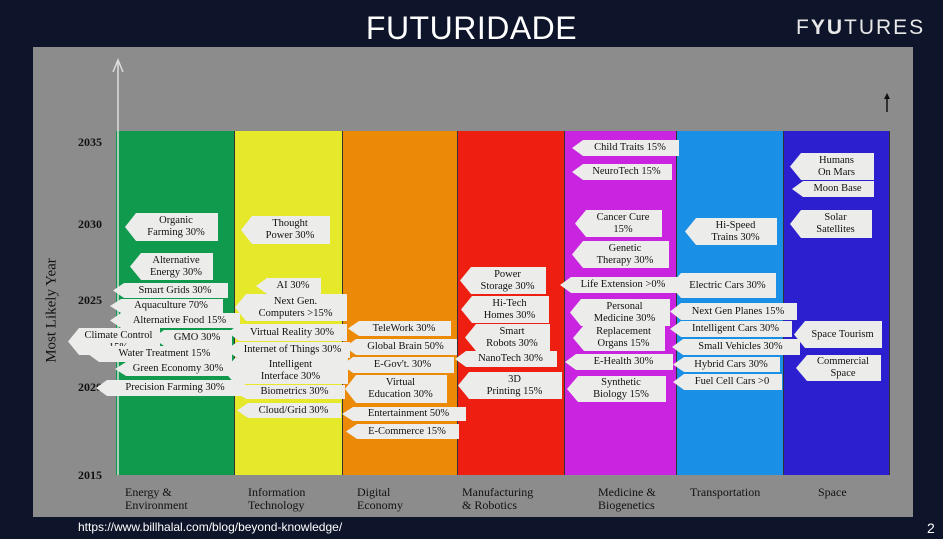 The image size is (943, 539). I want to click on technology-label: Thought Power 30%, so click(285, 230).